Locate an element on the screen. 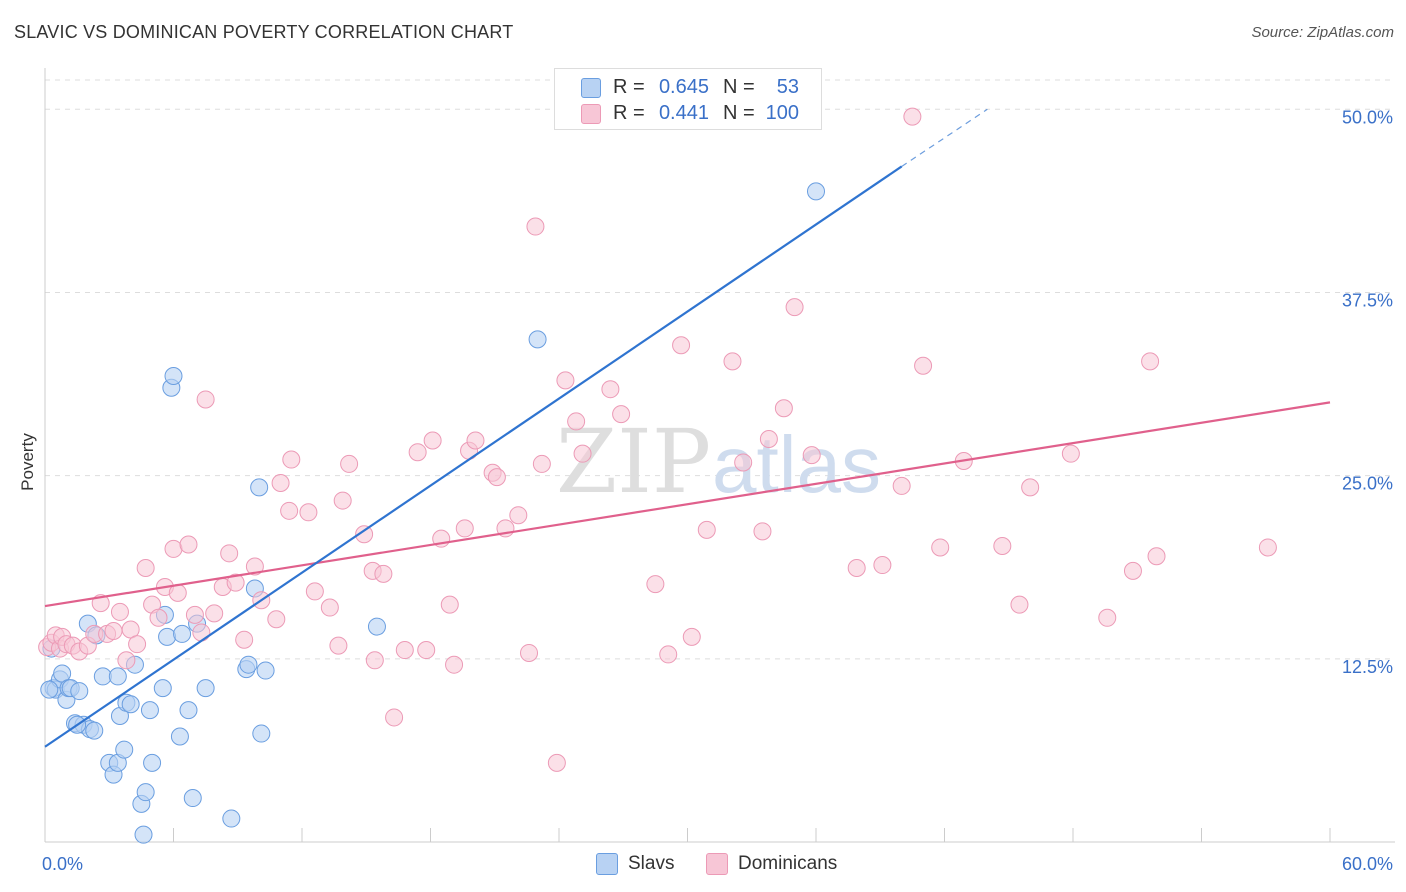  y-tick-label: 25.0% is located at coordinates (1367, 484).